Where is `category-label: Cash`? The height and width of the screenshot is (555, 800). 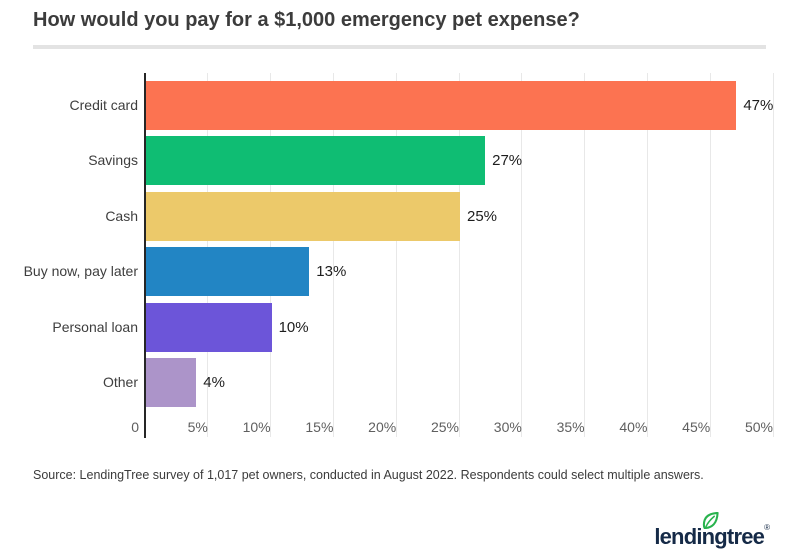 category-label: Cash is located at coordinates (121, 215).